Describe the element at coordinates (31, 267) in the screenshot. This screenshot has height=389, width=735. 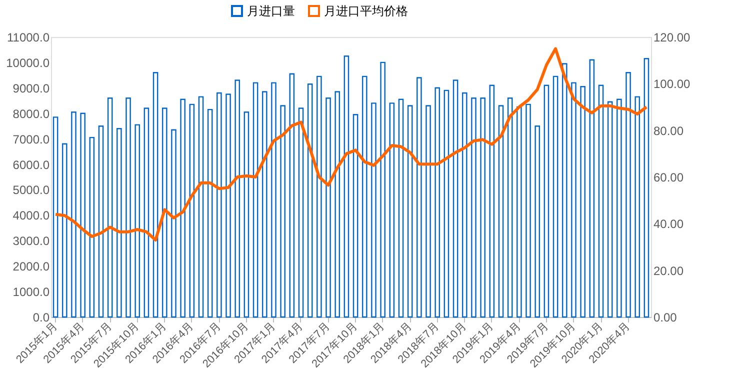
I see `y-tick-label: 2000.0` at that location.